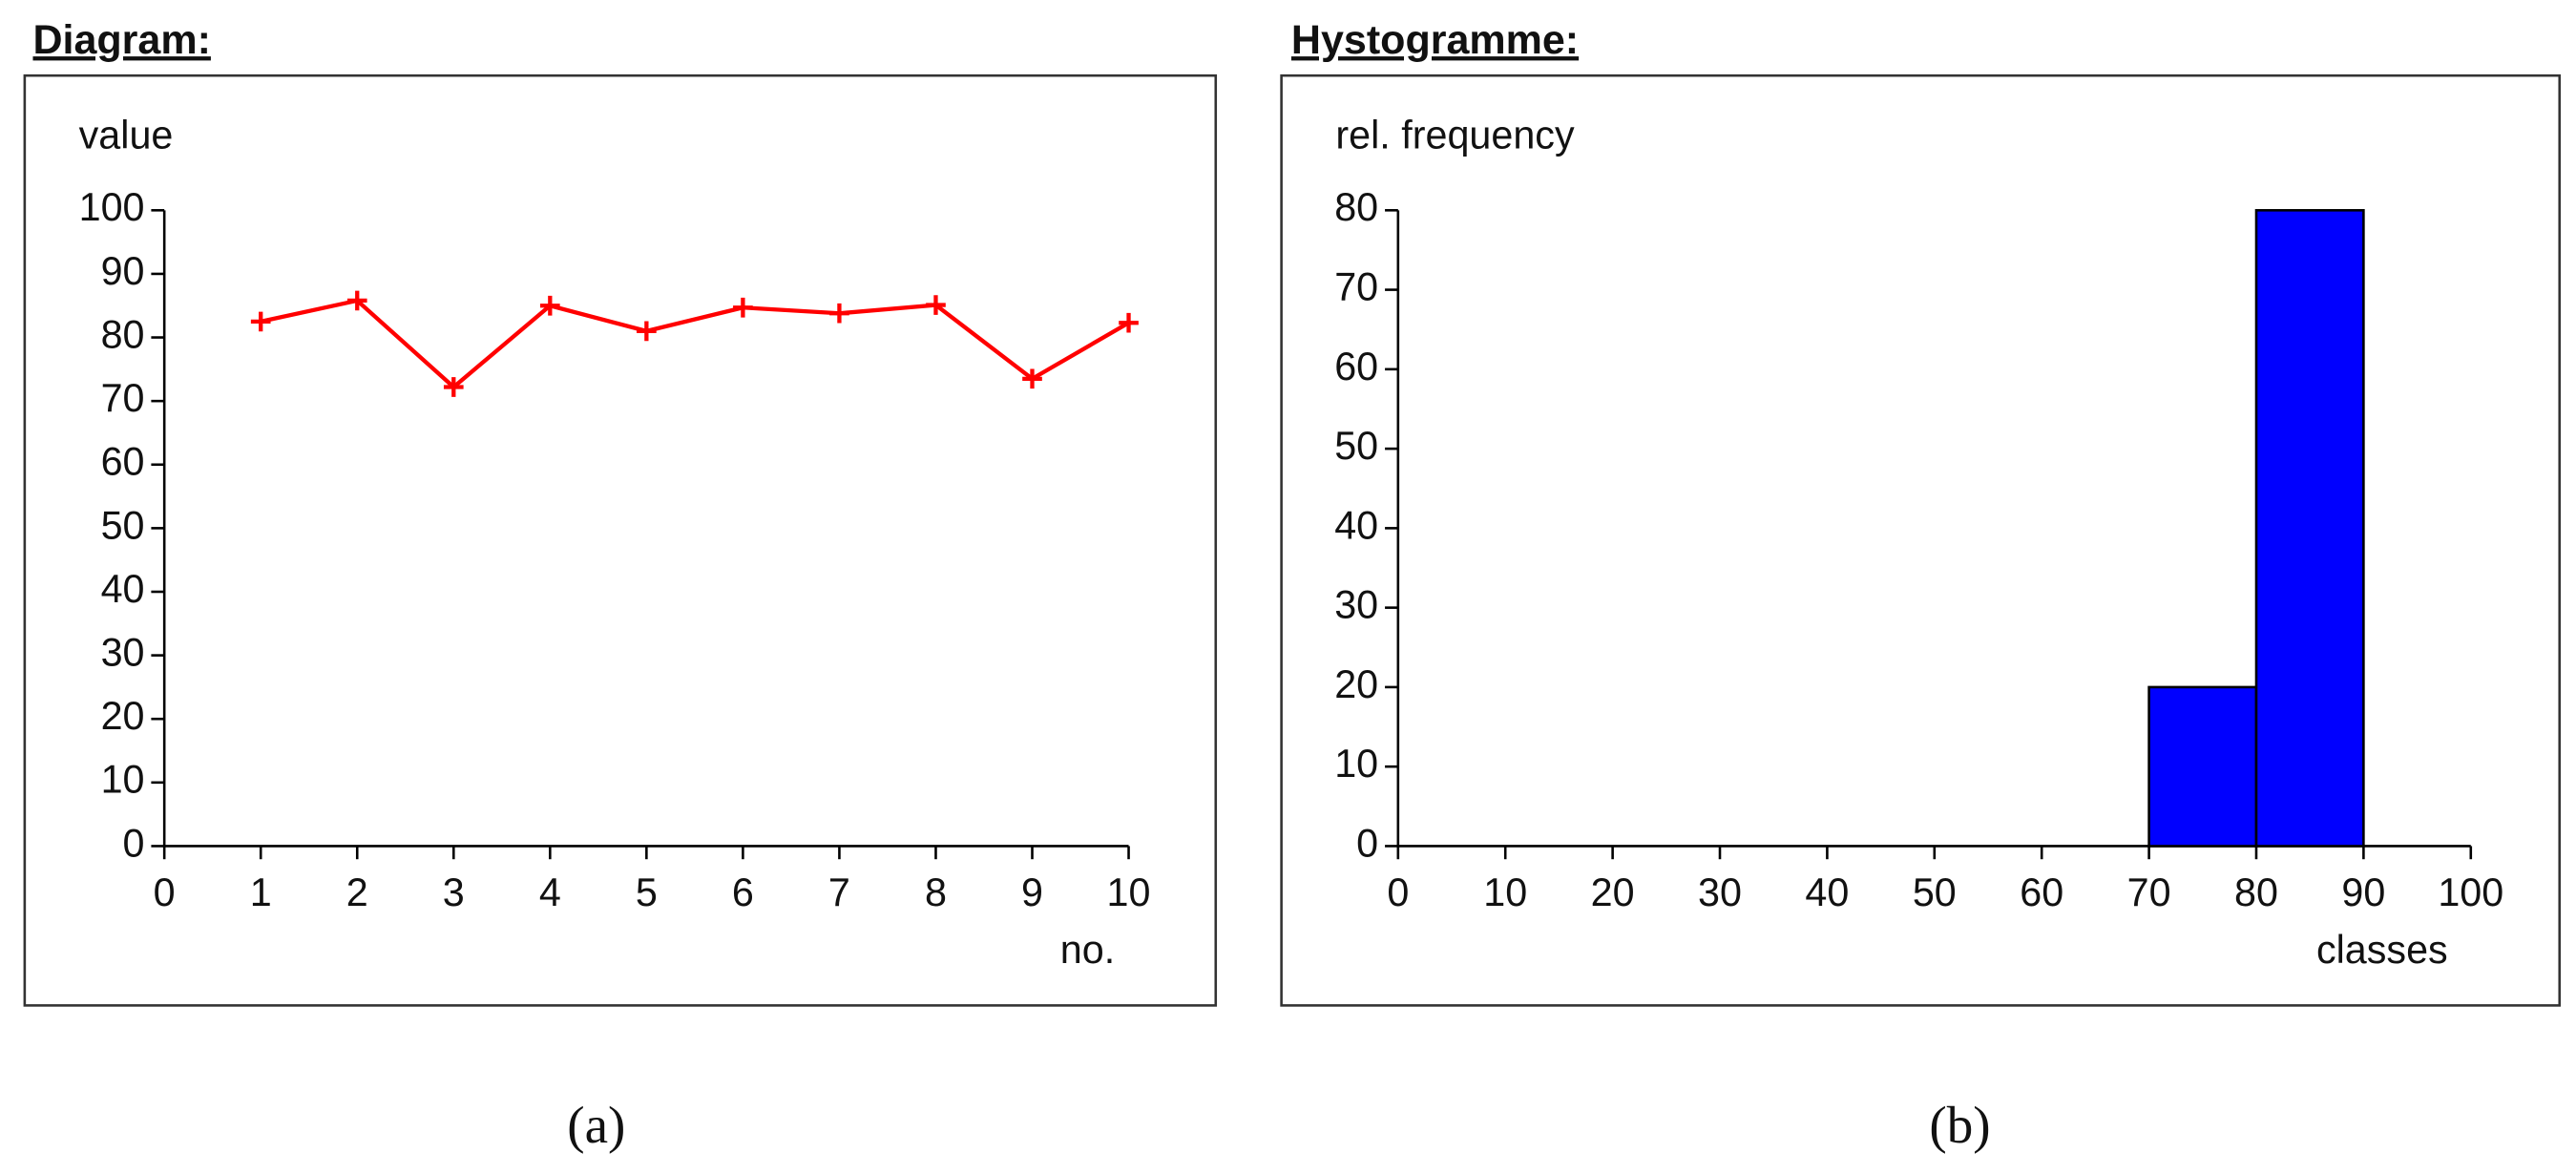 Image resolution: width=2576 pixels, height=1174 pixels. I want to click on x-tick-label: 2, so click(357, 892).